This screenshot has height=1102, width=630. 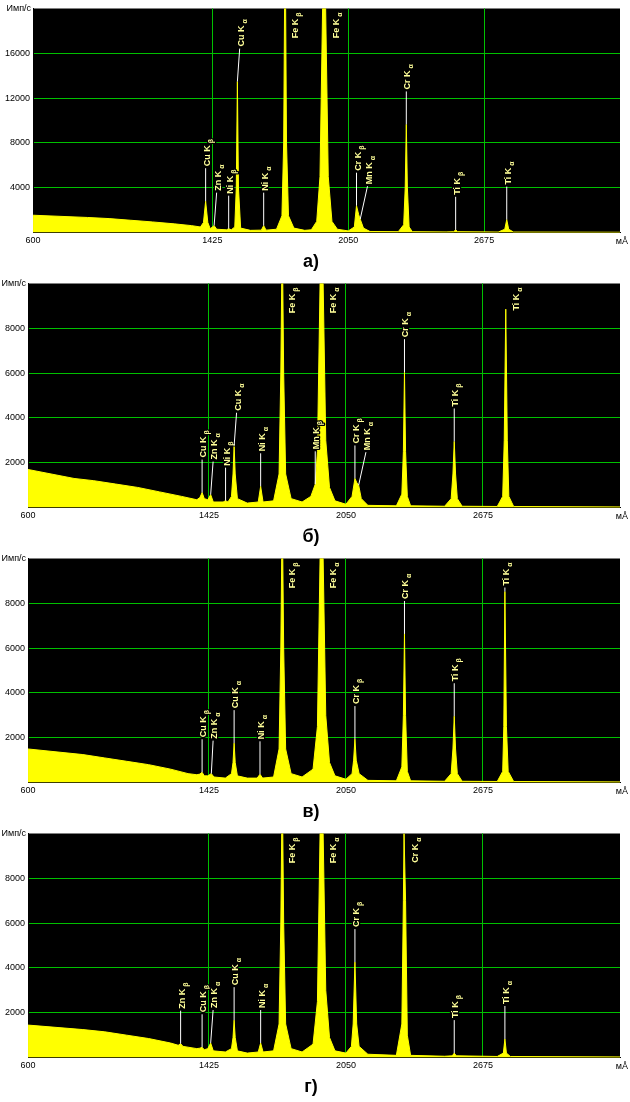 What do you see at coordinates (311, 261) in the screenshot?
I see `text: а)` at bounding box center [311, 261].